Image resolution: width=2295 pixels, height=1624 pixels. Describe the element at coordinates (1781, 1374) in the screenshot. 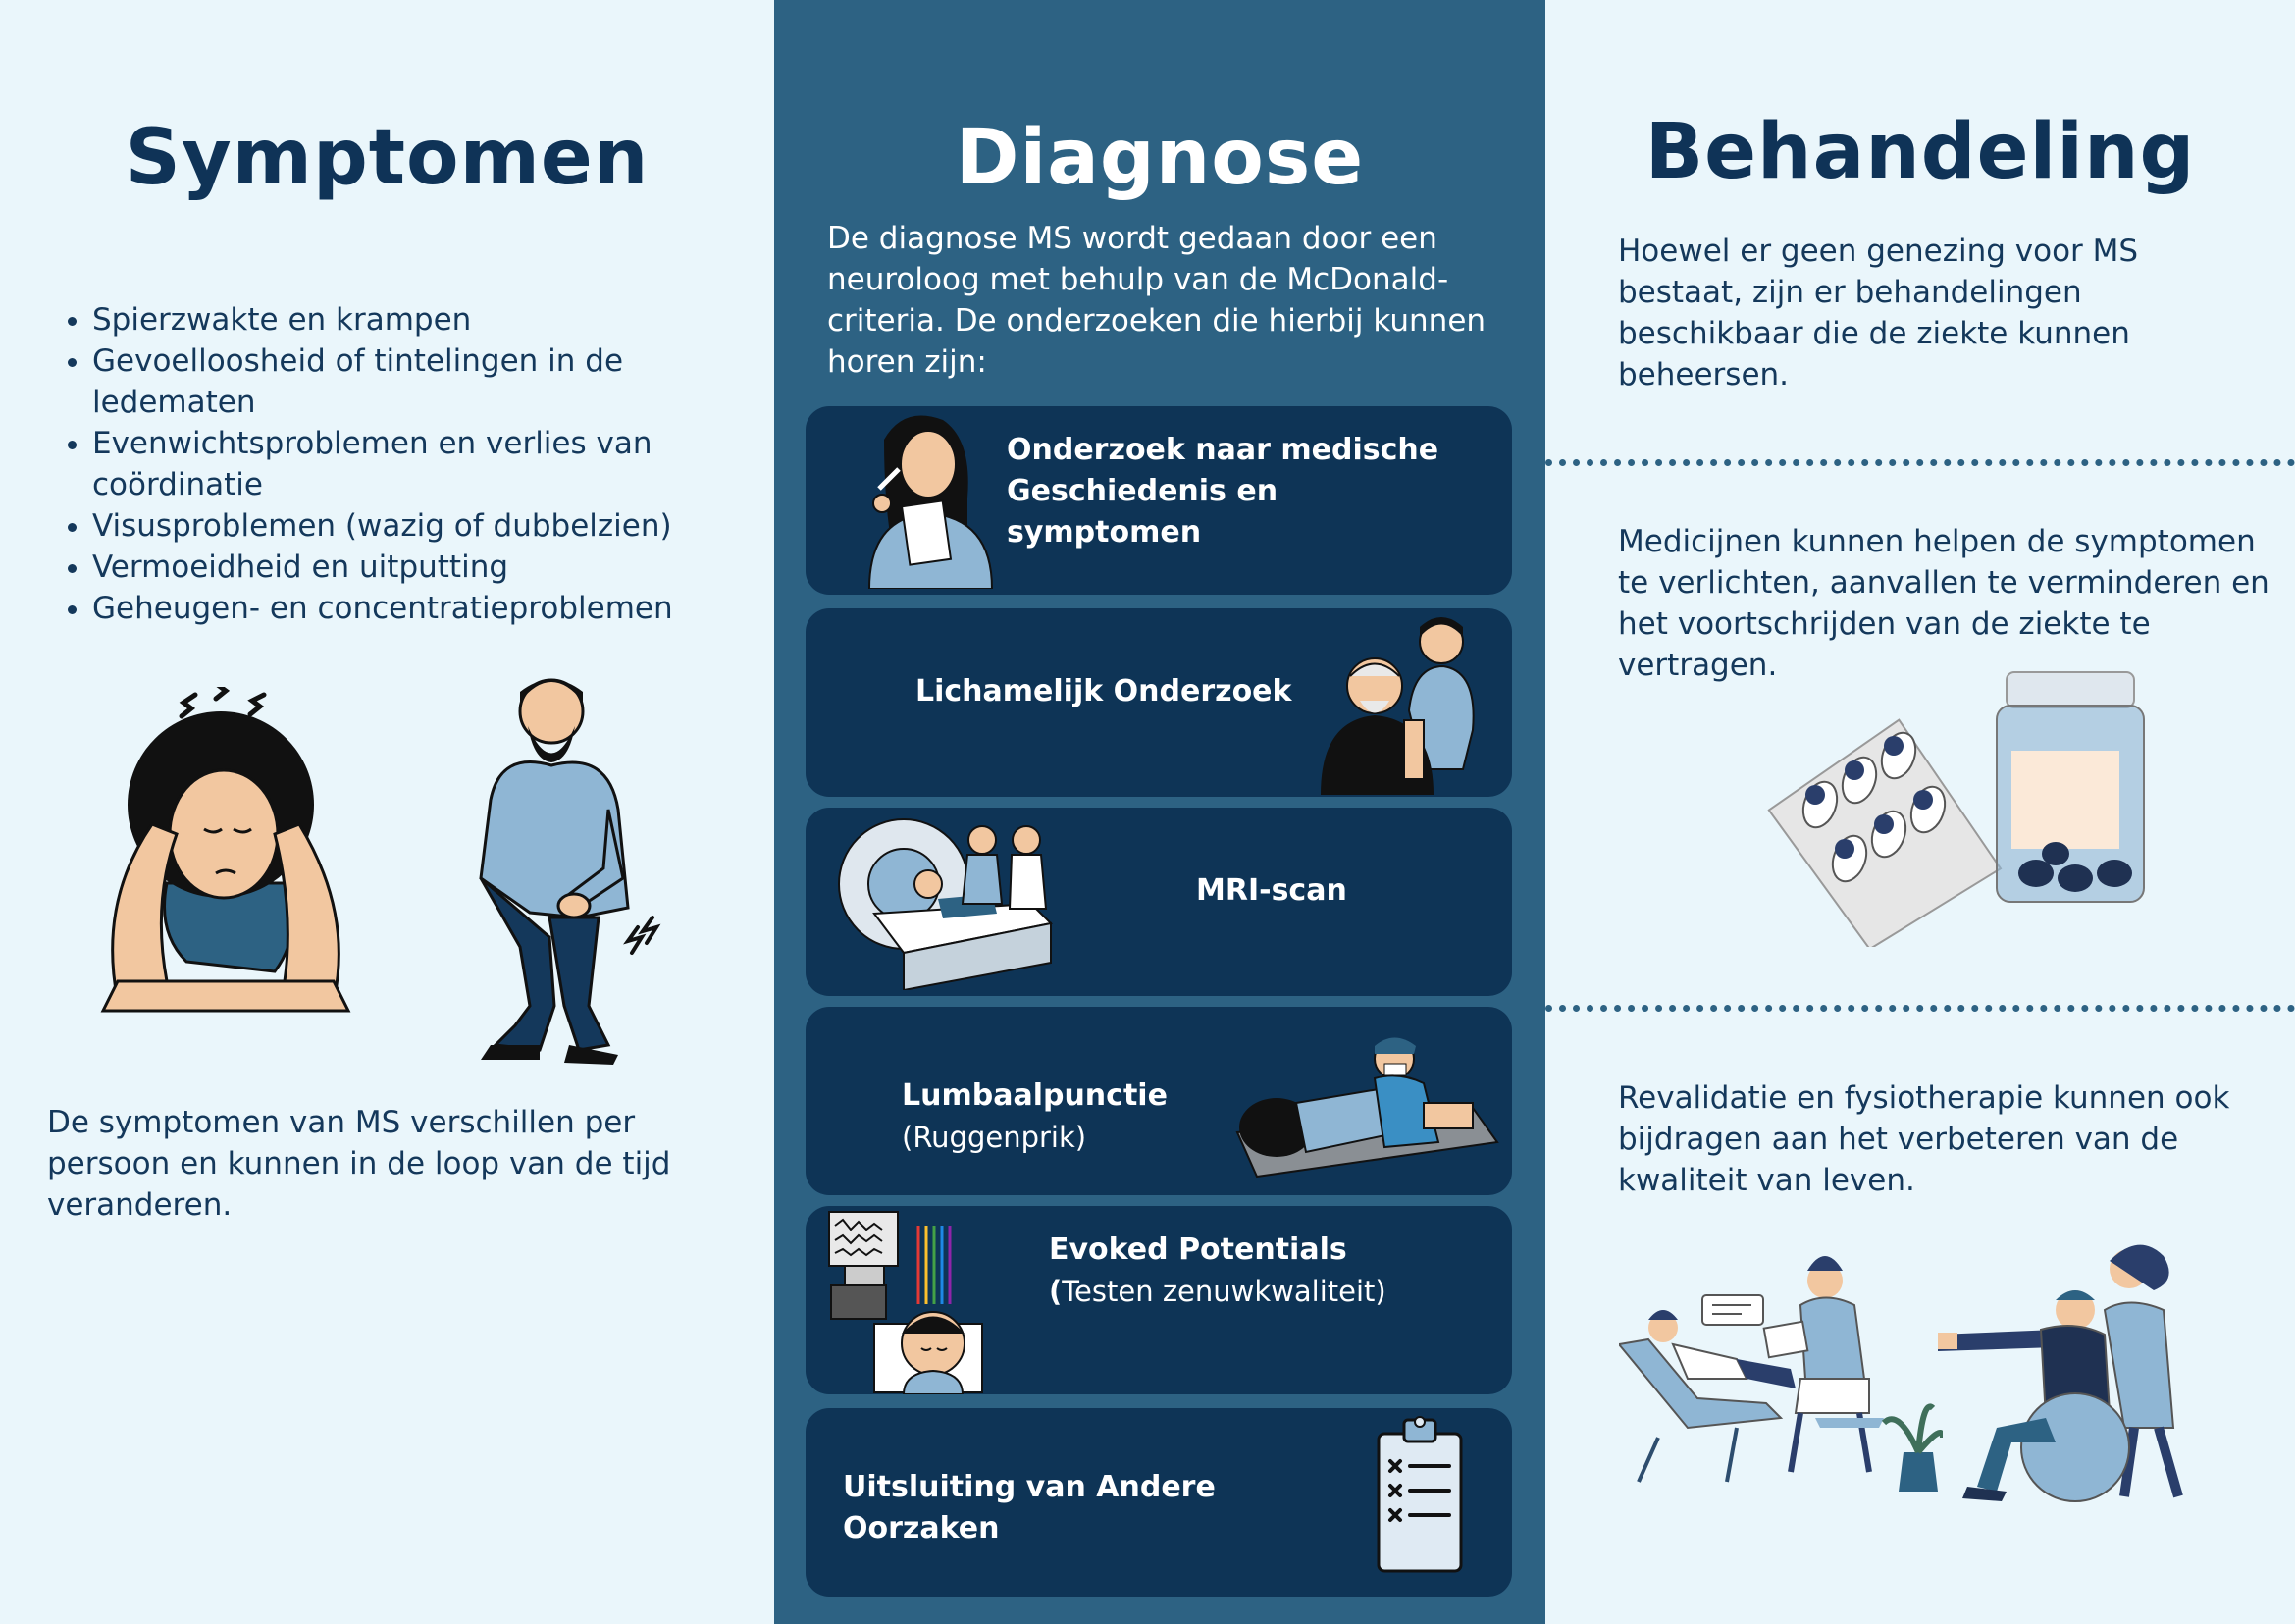

I see `therapy-session-icon` at that location.